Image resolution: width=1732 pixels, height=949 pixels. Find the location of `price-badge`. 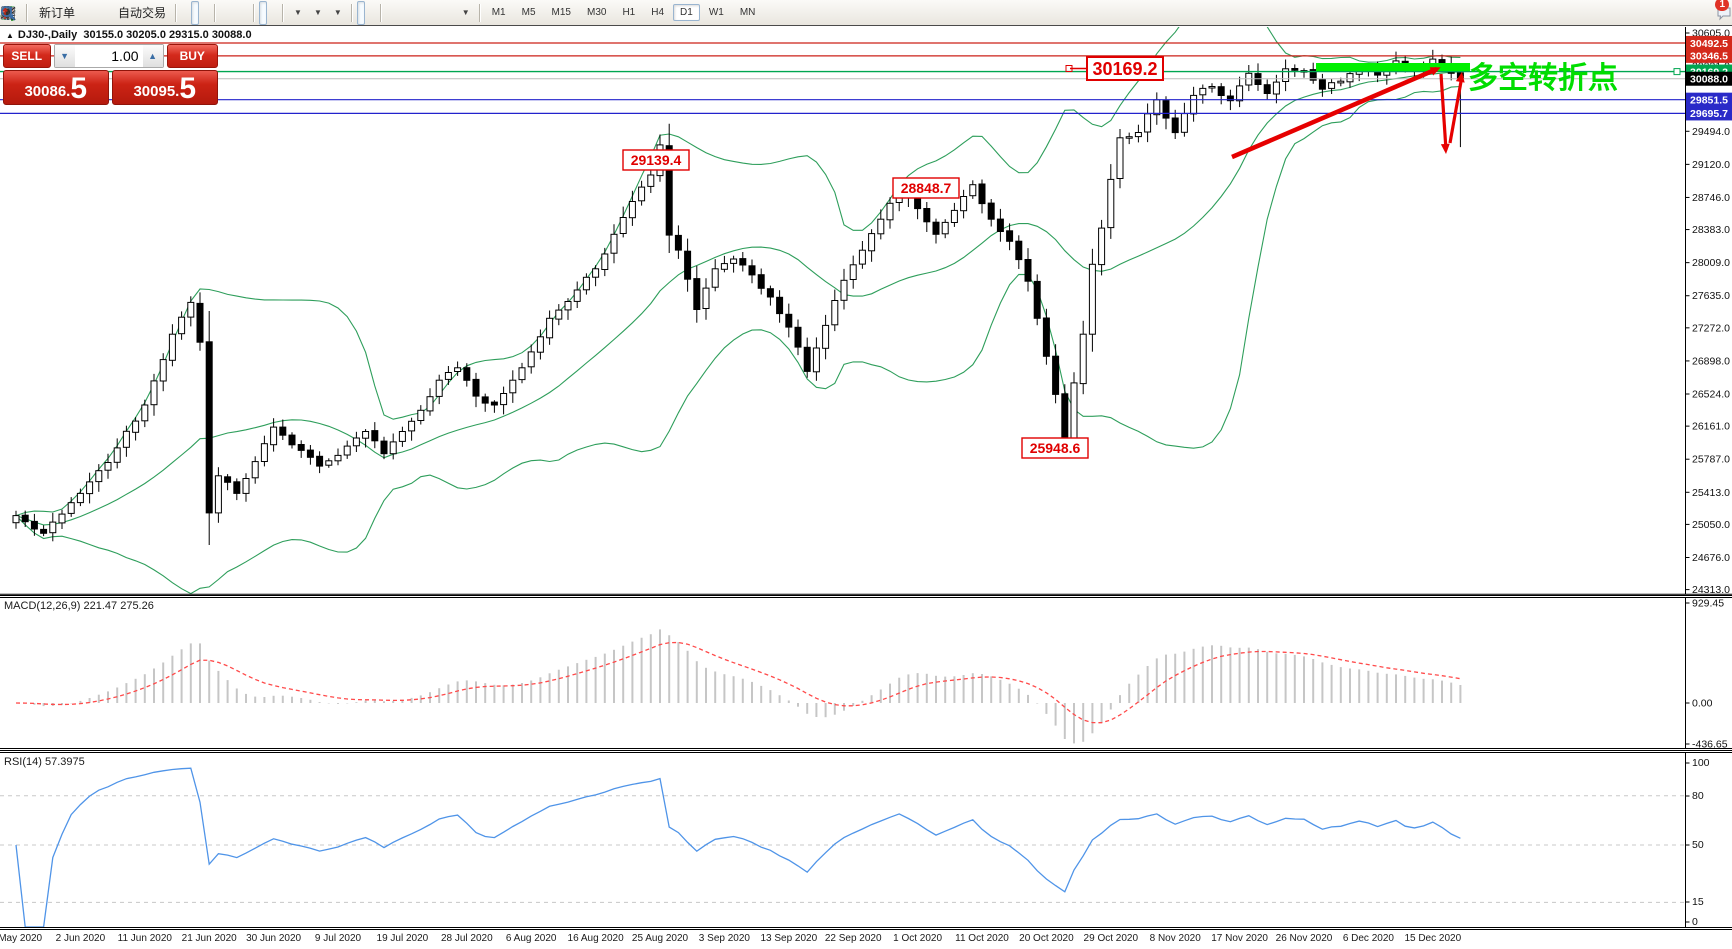

price-badge is located at coordinates (1709, 78).